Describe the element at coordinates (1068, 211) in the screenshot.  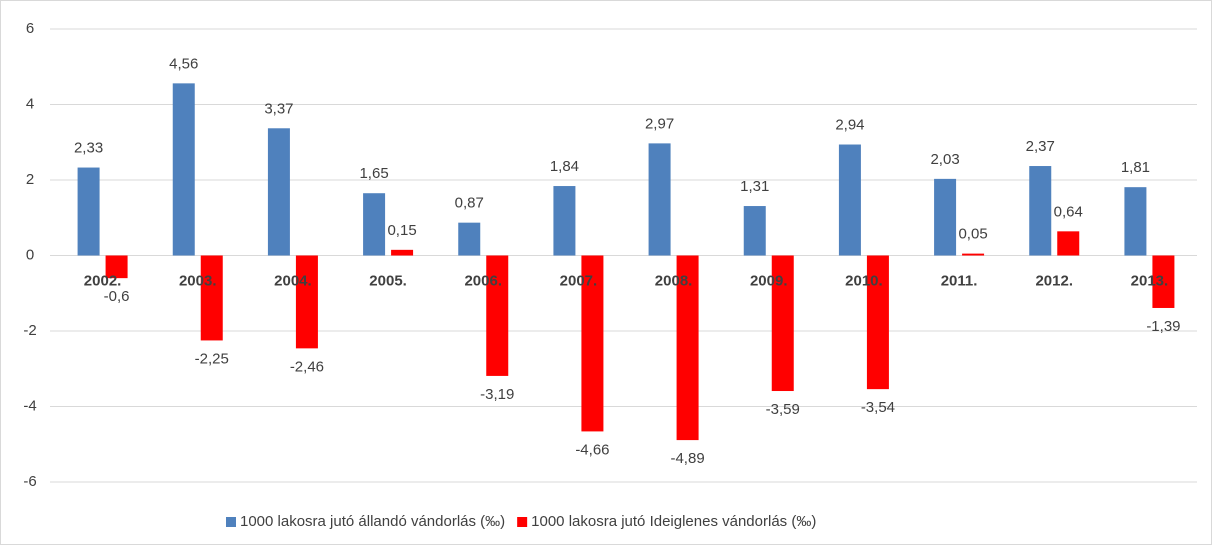
I see `data-label: 0,64` at that location.